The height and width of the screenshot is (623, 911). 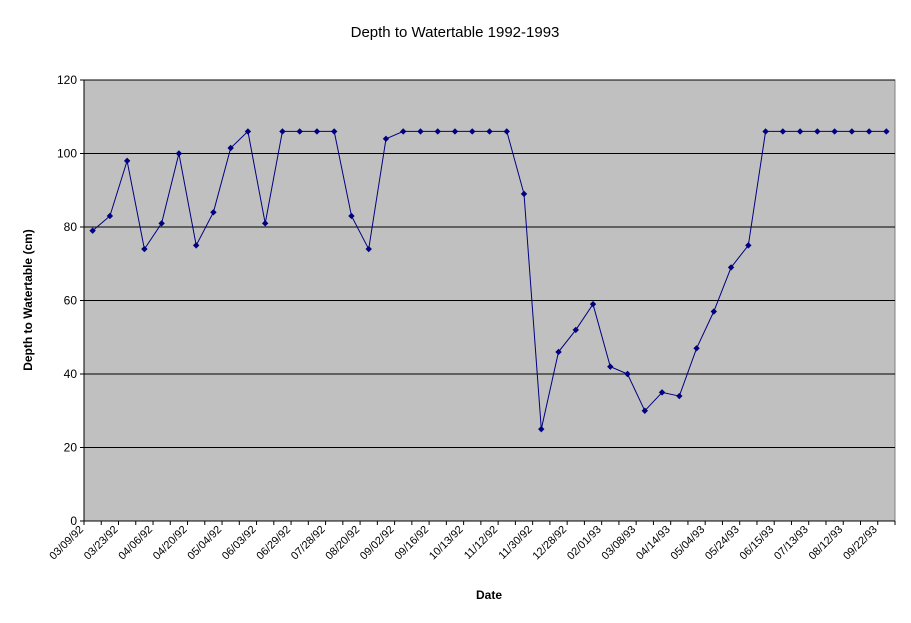 What do you see at coordinates (516, 543) in the screenshot?
I see `x-tick-label: 11/30/92` at bounding box center [516, 543].